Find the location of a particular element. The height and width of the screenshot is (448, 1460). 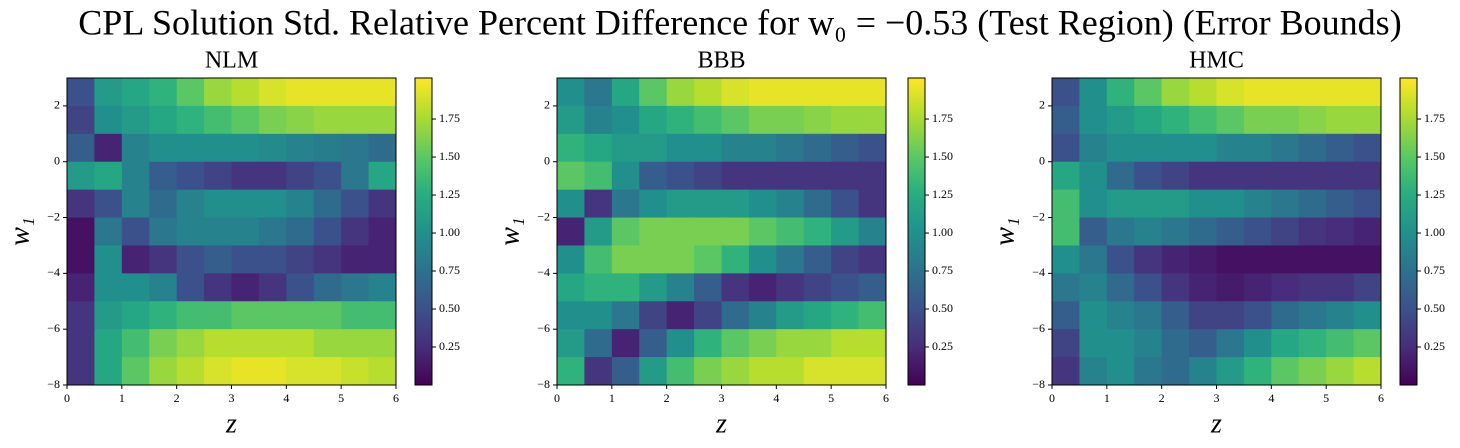

y-axis-label: w₁ is located at coordinates (509, 231).